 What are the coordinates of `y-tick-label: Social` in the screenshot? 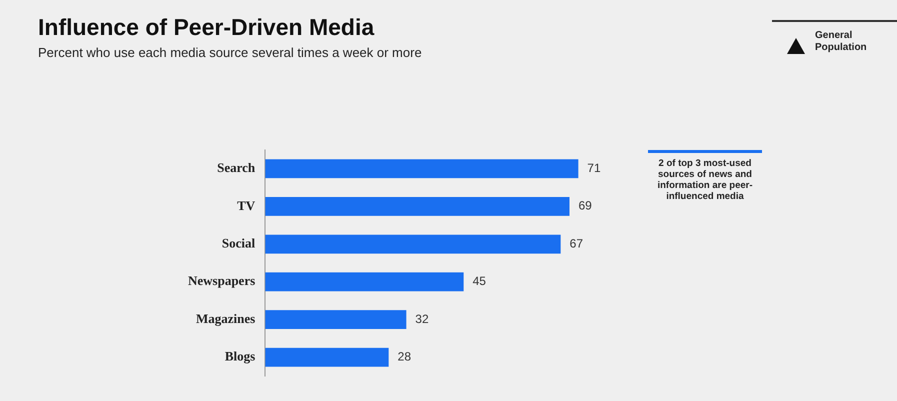 It's located at (239, 242).